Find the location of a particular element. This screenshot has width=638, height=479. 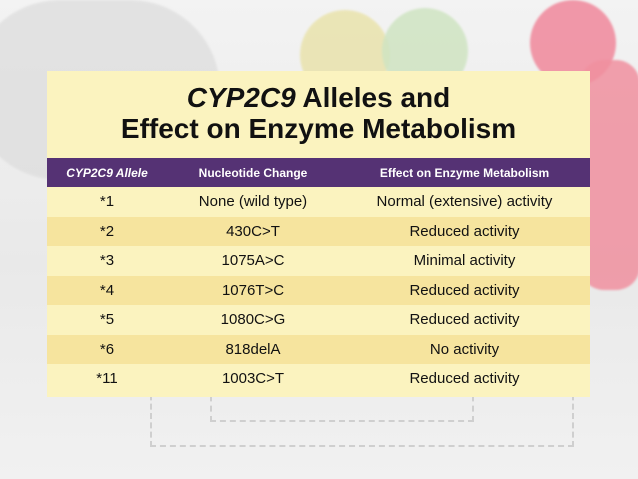

allele-cell: *4 is located at coordinates (107, 290).